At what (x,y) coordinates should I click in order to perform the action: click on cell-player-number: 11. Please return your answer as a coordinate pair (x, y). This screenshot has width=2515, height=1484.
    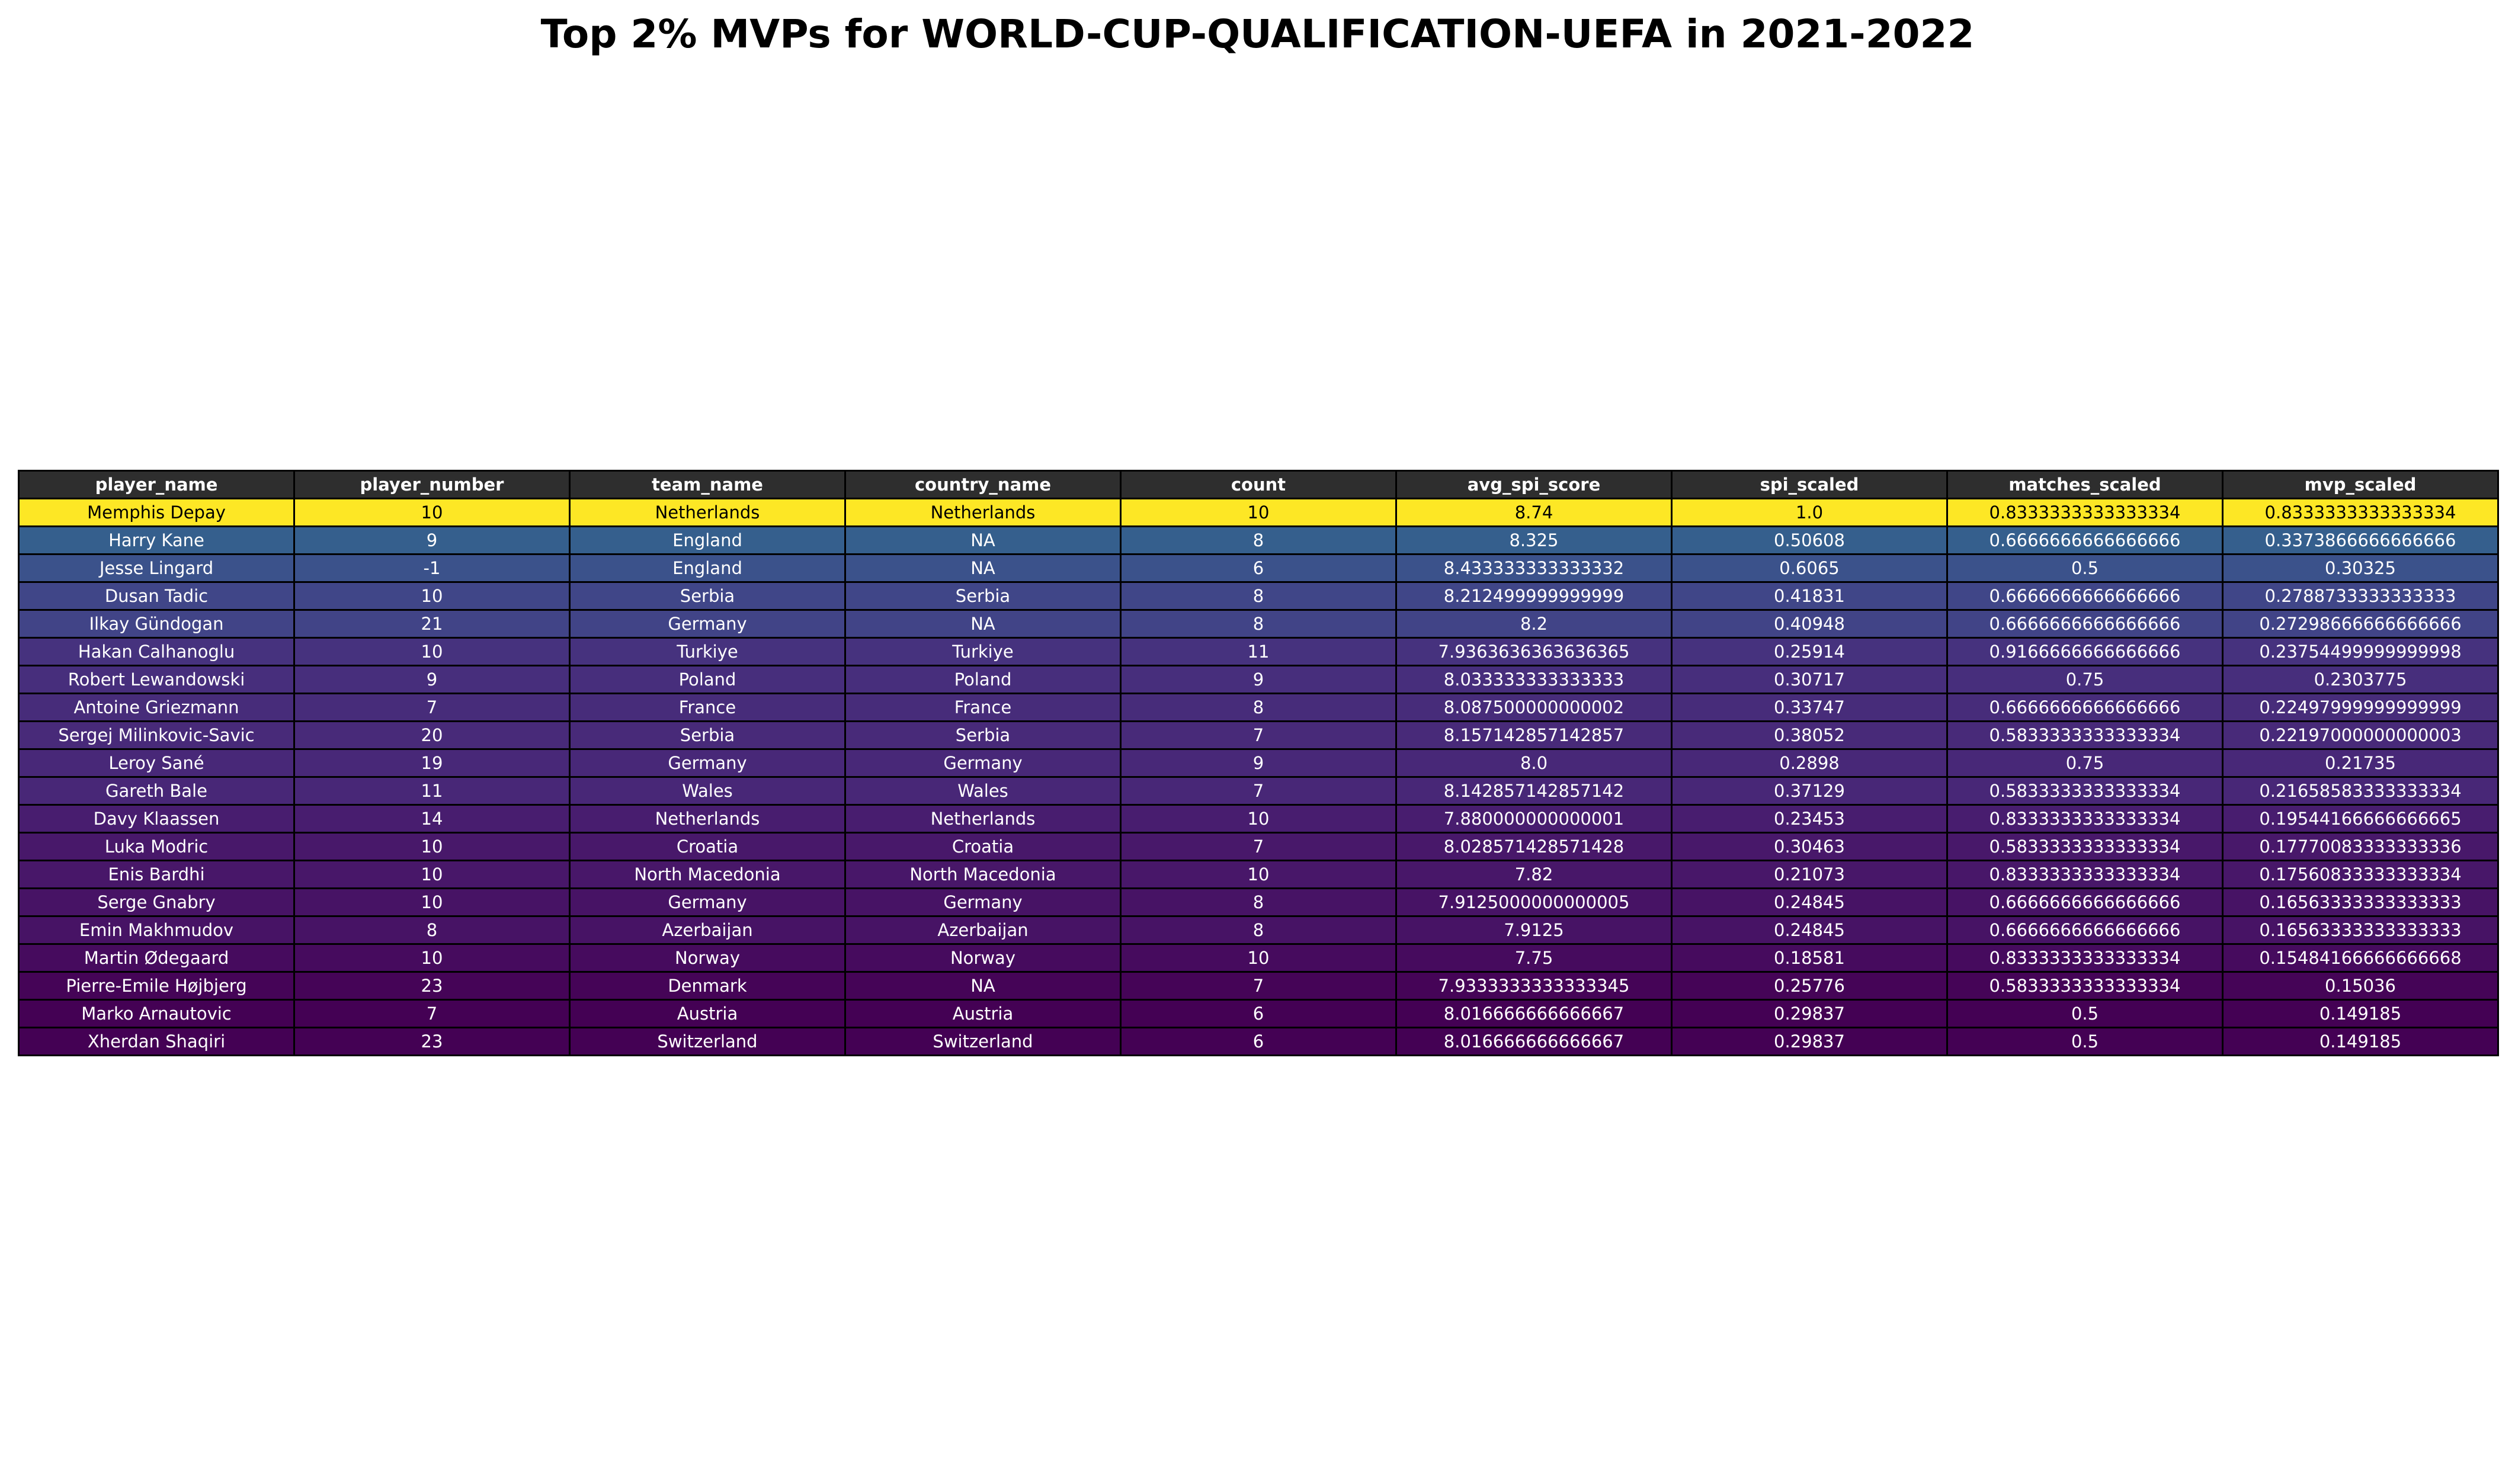
    Looking at the image, I should click on (432, 791).